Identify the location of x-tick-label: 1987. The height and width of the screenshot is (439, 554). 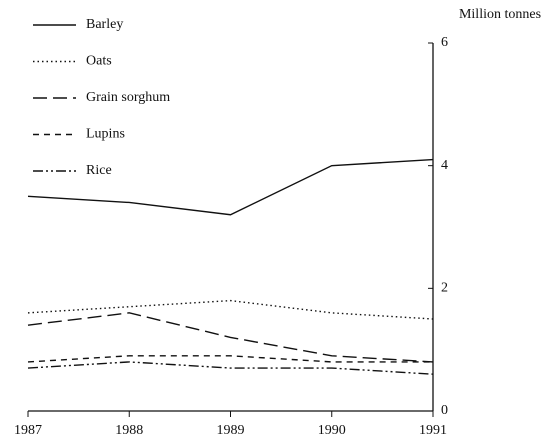
(28, 430).